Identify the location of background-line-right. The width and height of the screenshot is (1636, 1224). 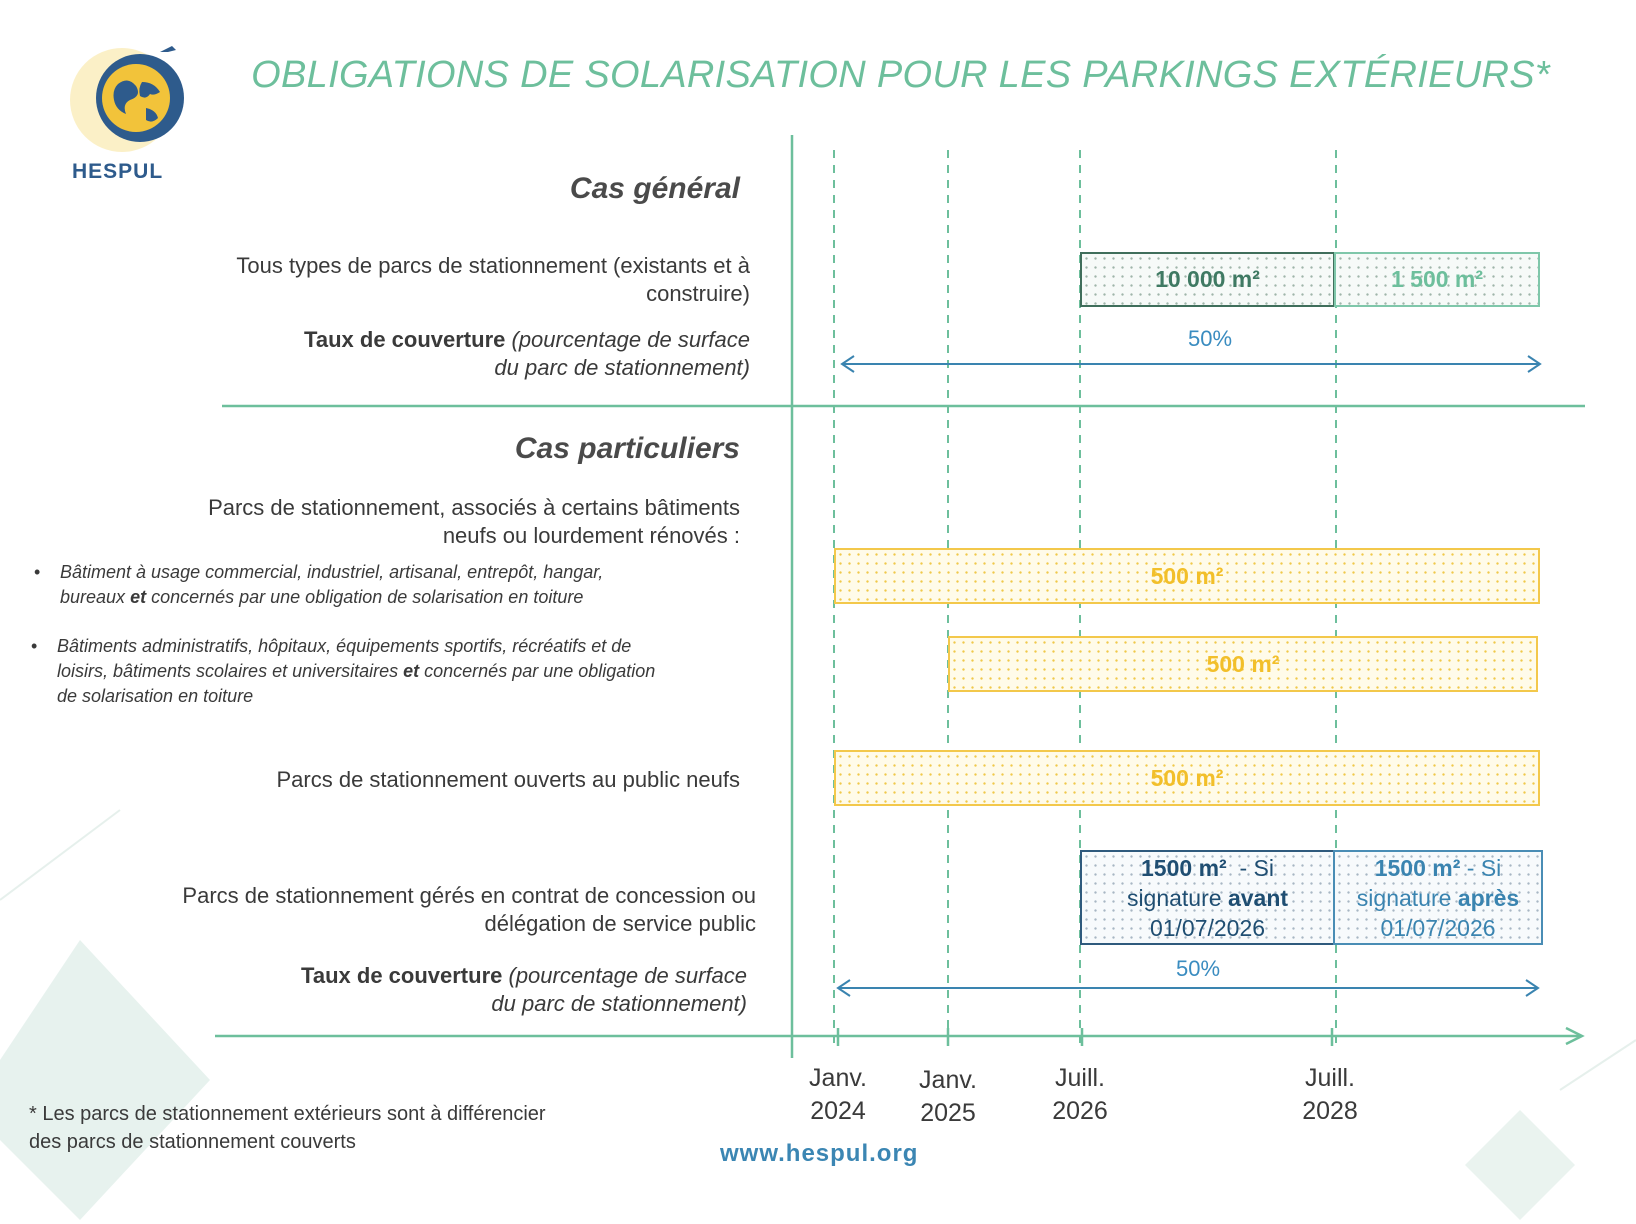
(1597, 1065).